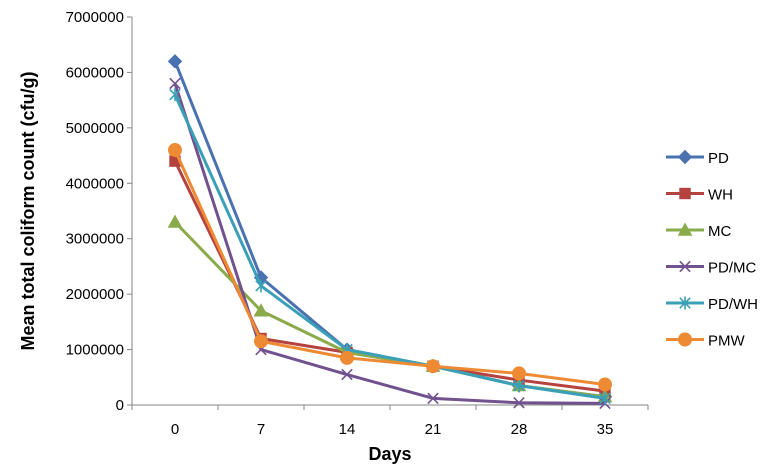 The image size is (780, 472). I want to click on y-axis-title: Mean total coliform count (cfu/g), so click(28, 211).